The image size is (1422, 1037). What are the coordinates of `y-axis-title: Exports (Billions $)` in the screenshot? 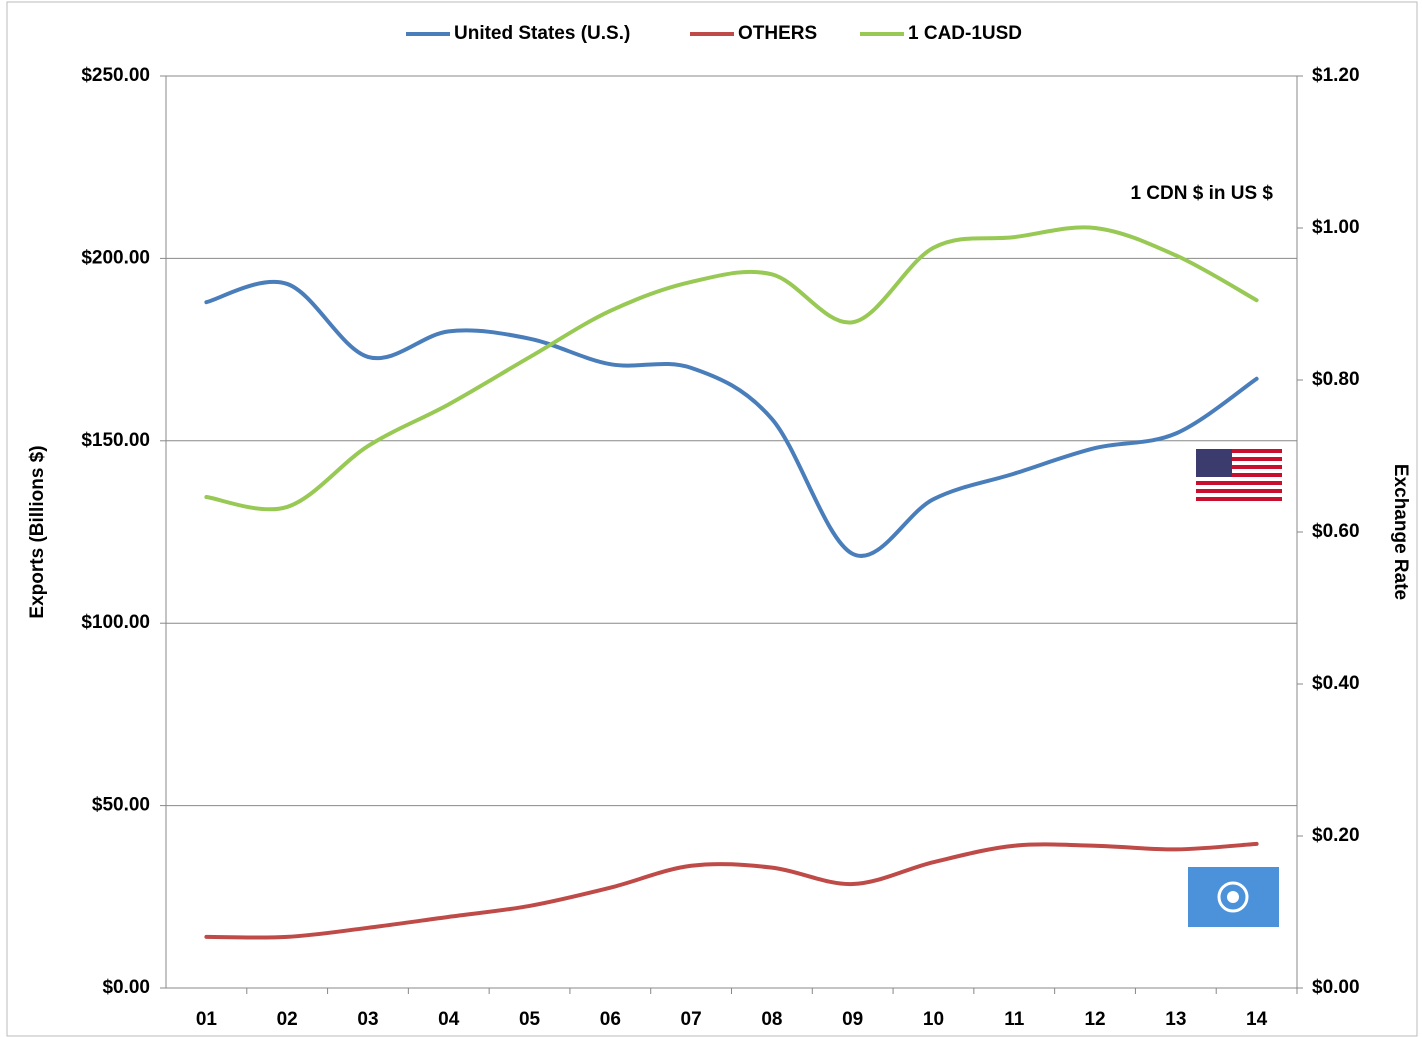 It's located at (37, 531).